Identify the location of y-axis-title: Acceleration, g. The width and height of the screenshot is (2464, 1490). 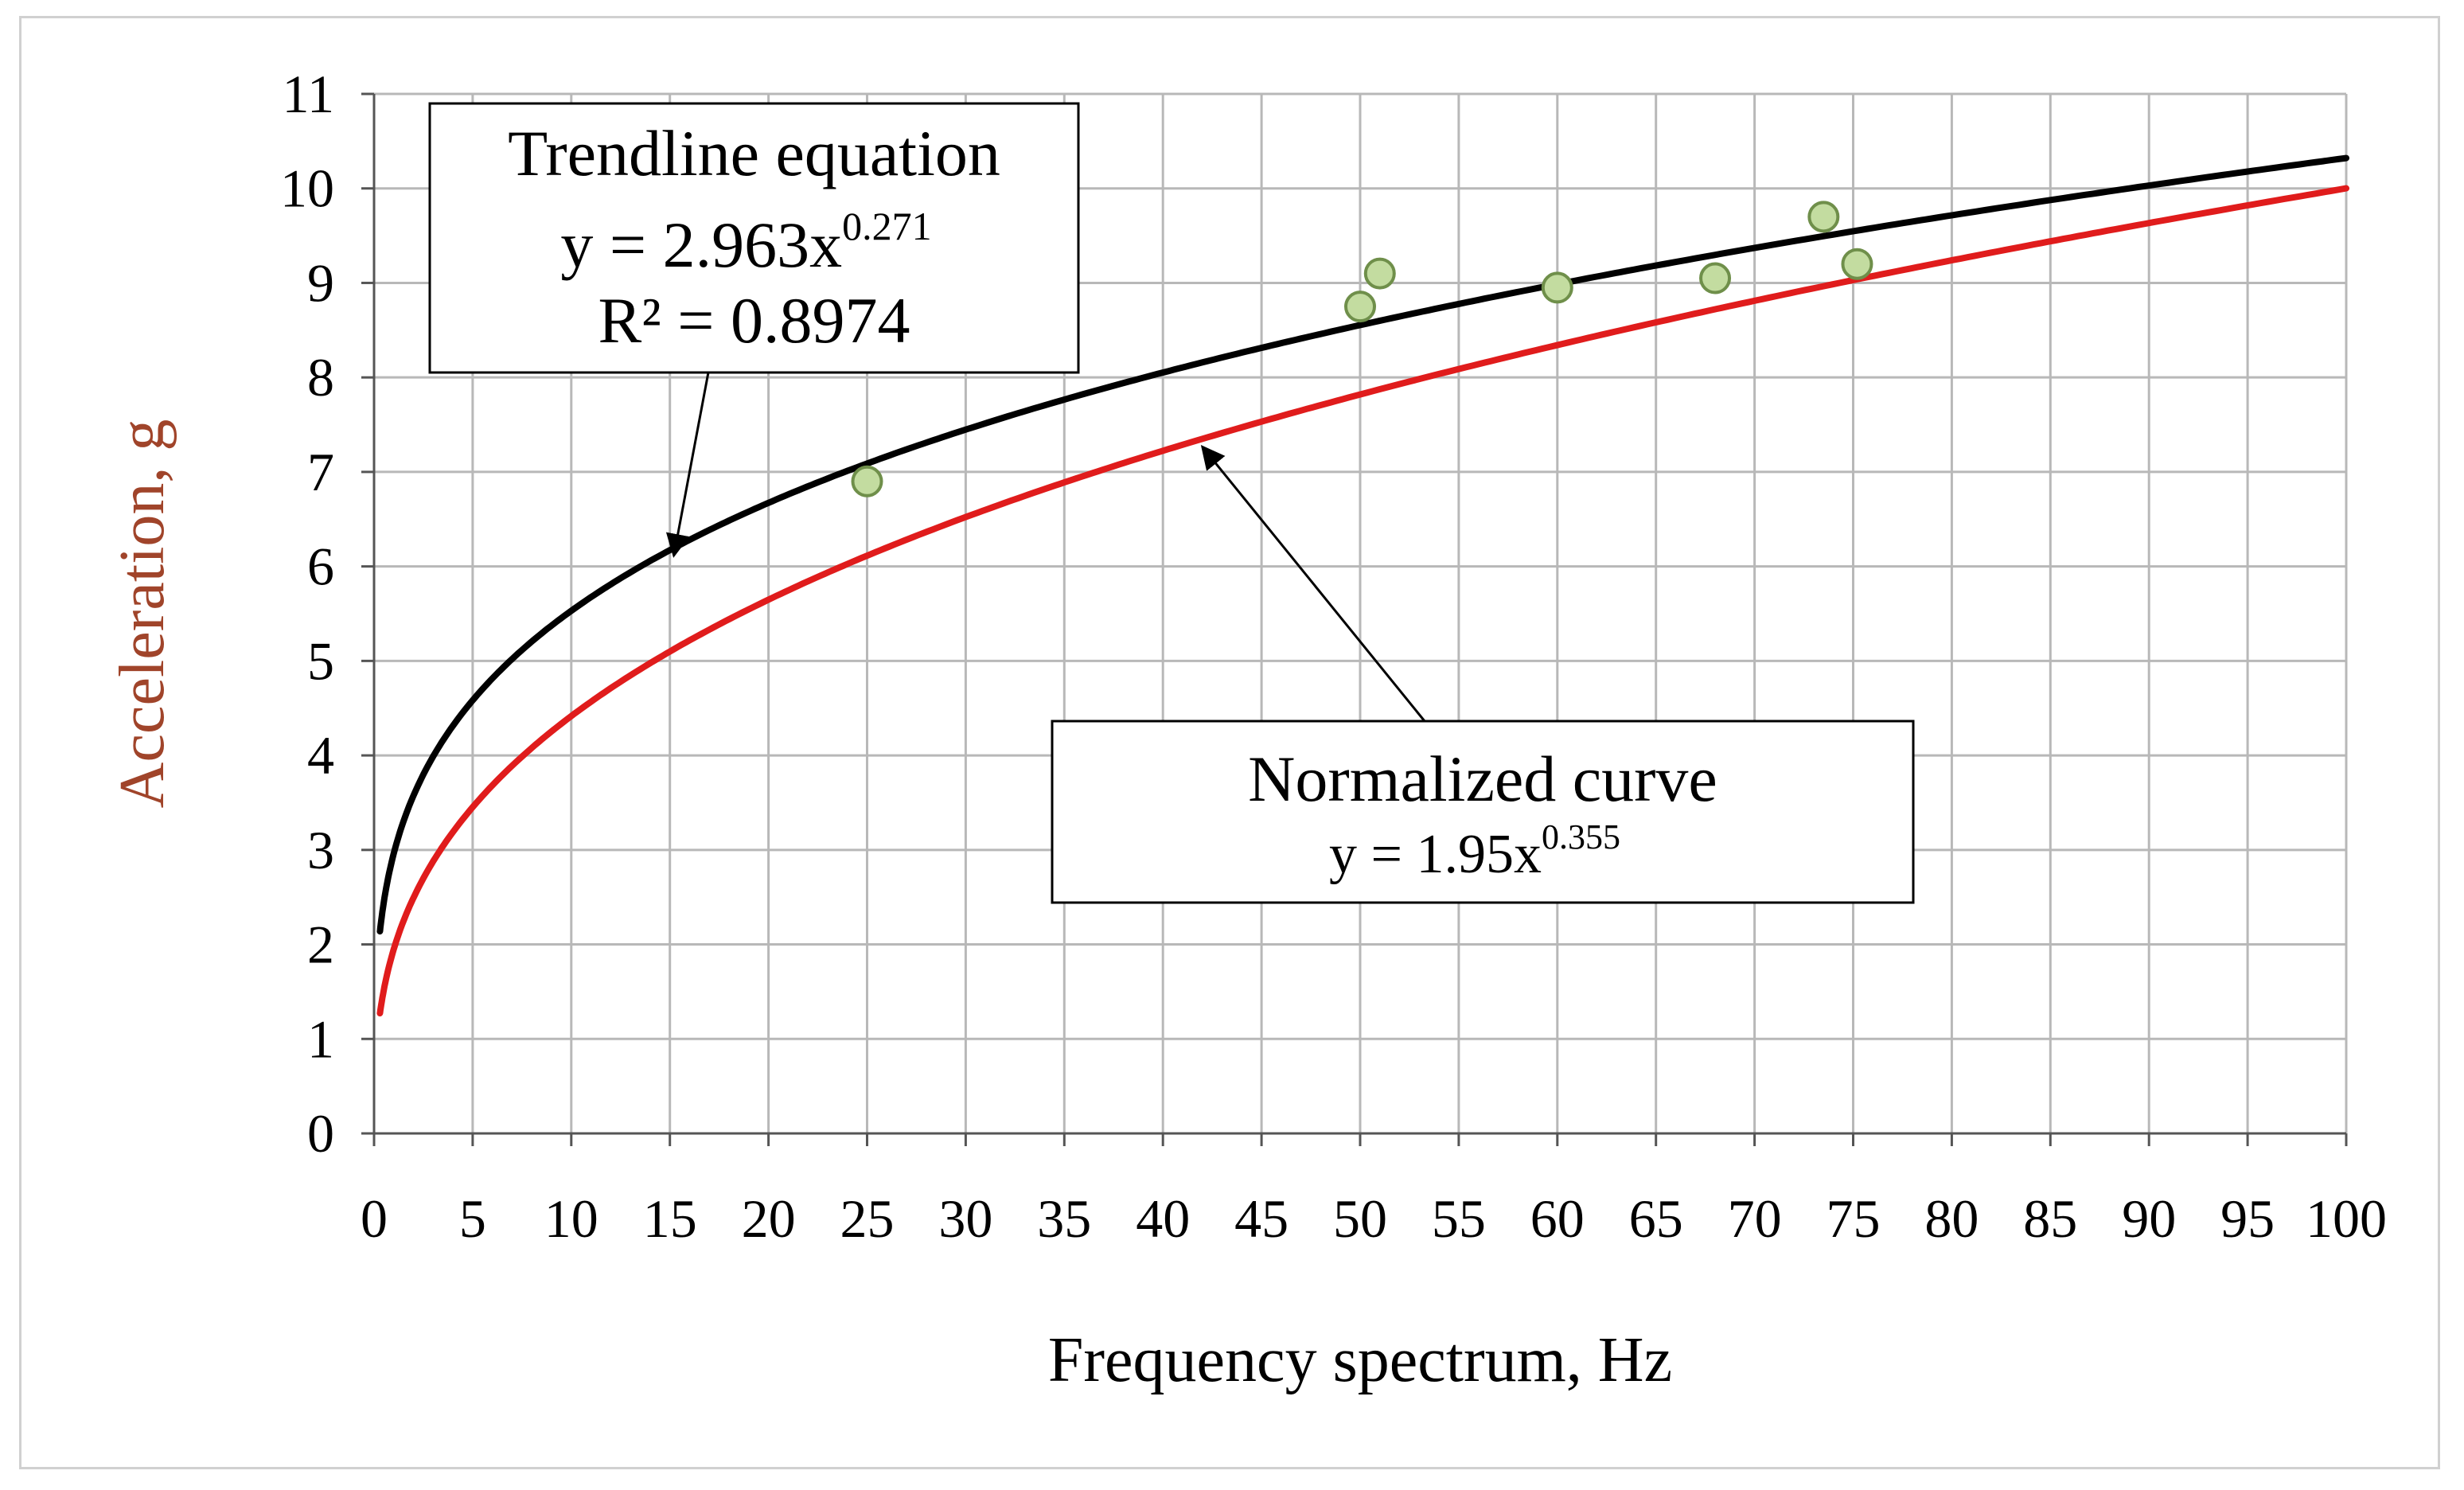
(142, 614).